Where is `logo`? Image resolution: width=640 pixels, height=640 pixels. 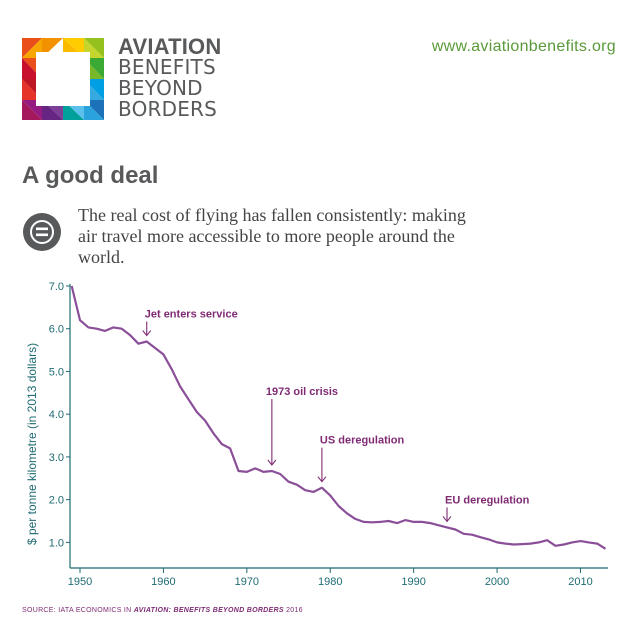 logo is located at coordinates (63, 79).